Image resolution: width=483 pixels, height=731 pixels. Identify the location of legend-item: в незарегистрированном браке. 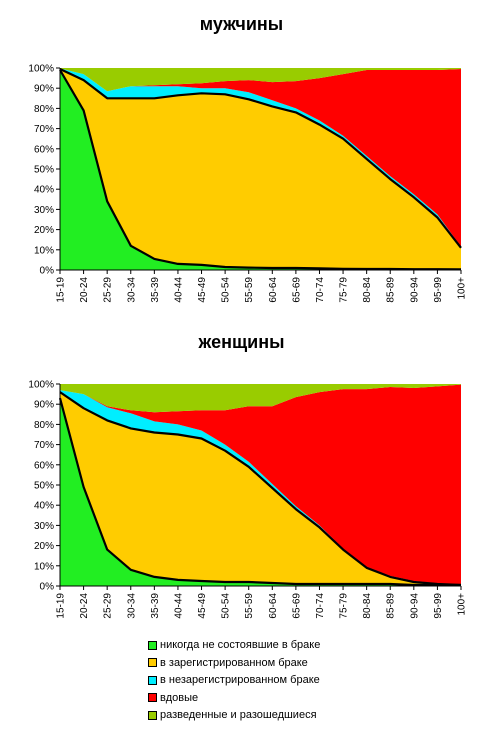
(234, 682).